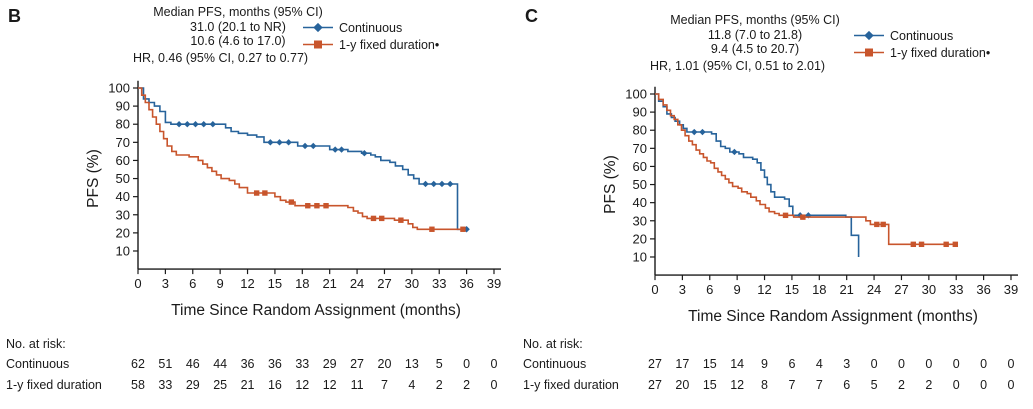 The height and width of the screenshot is (409, 1033). I want to click on risk-count: 33, so click(302, 364).